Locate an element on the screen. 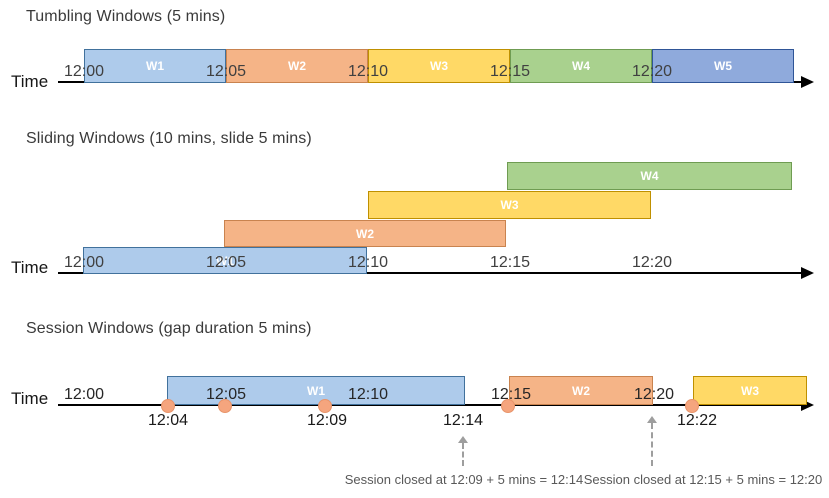 This screenshot has height=498, width=829. session-axis-tick-label: 12:05 is located at coordinates (226, 394).